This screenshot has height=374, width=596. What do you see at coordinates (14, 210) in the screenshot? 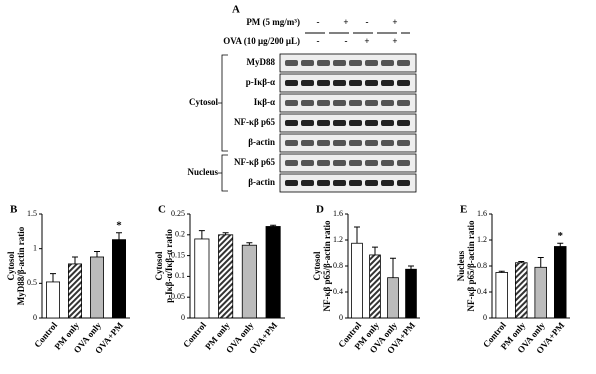
I see `panel-letter: B` at bounding box center [14, 210].